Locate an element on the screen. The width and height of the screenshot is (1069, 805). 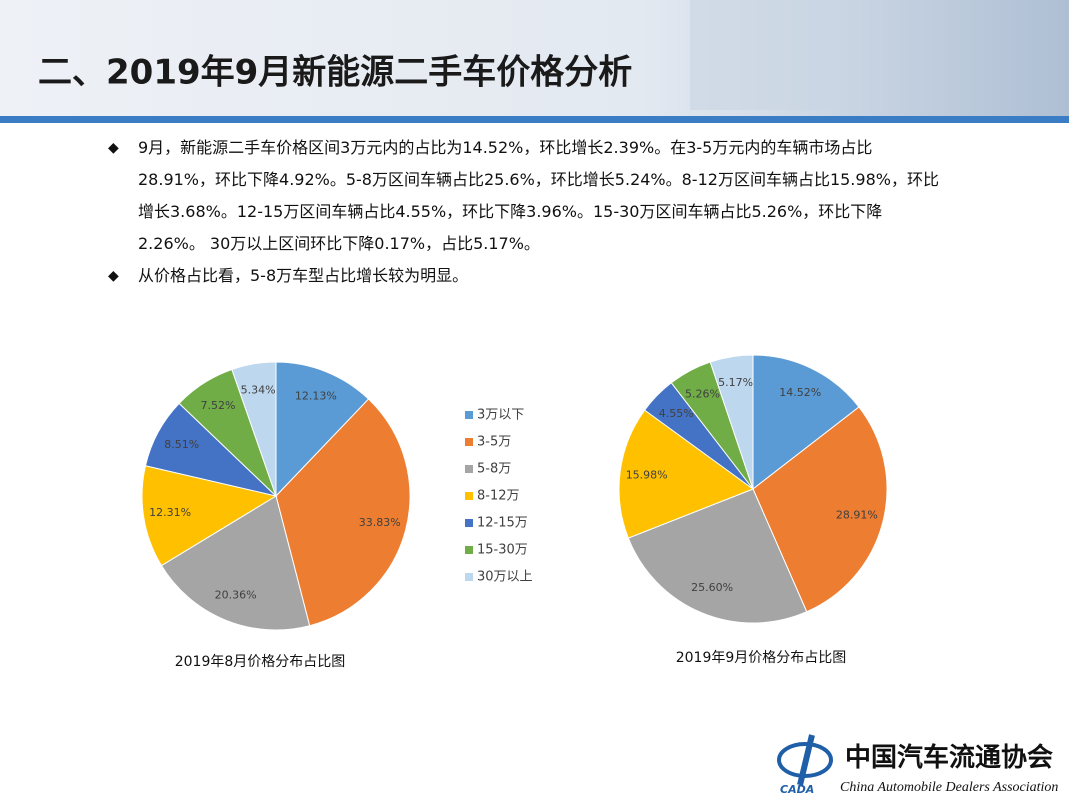
legend-label: 15-30万 is located at coordinates (502, 550).